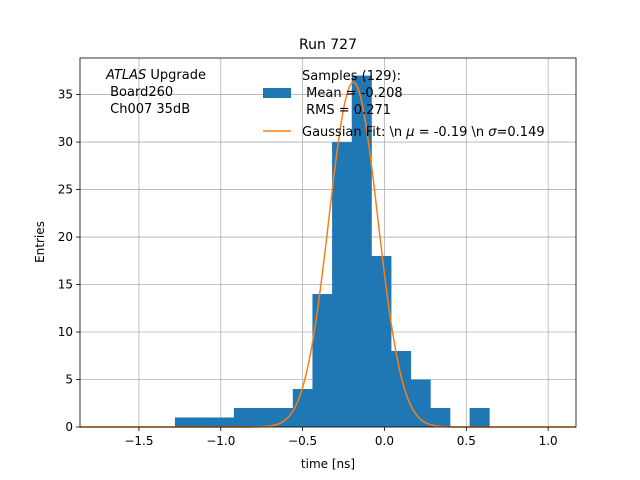  I want to click on x-tick-label: −1.5, so click(138, 441).